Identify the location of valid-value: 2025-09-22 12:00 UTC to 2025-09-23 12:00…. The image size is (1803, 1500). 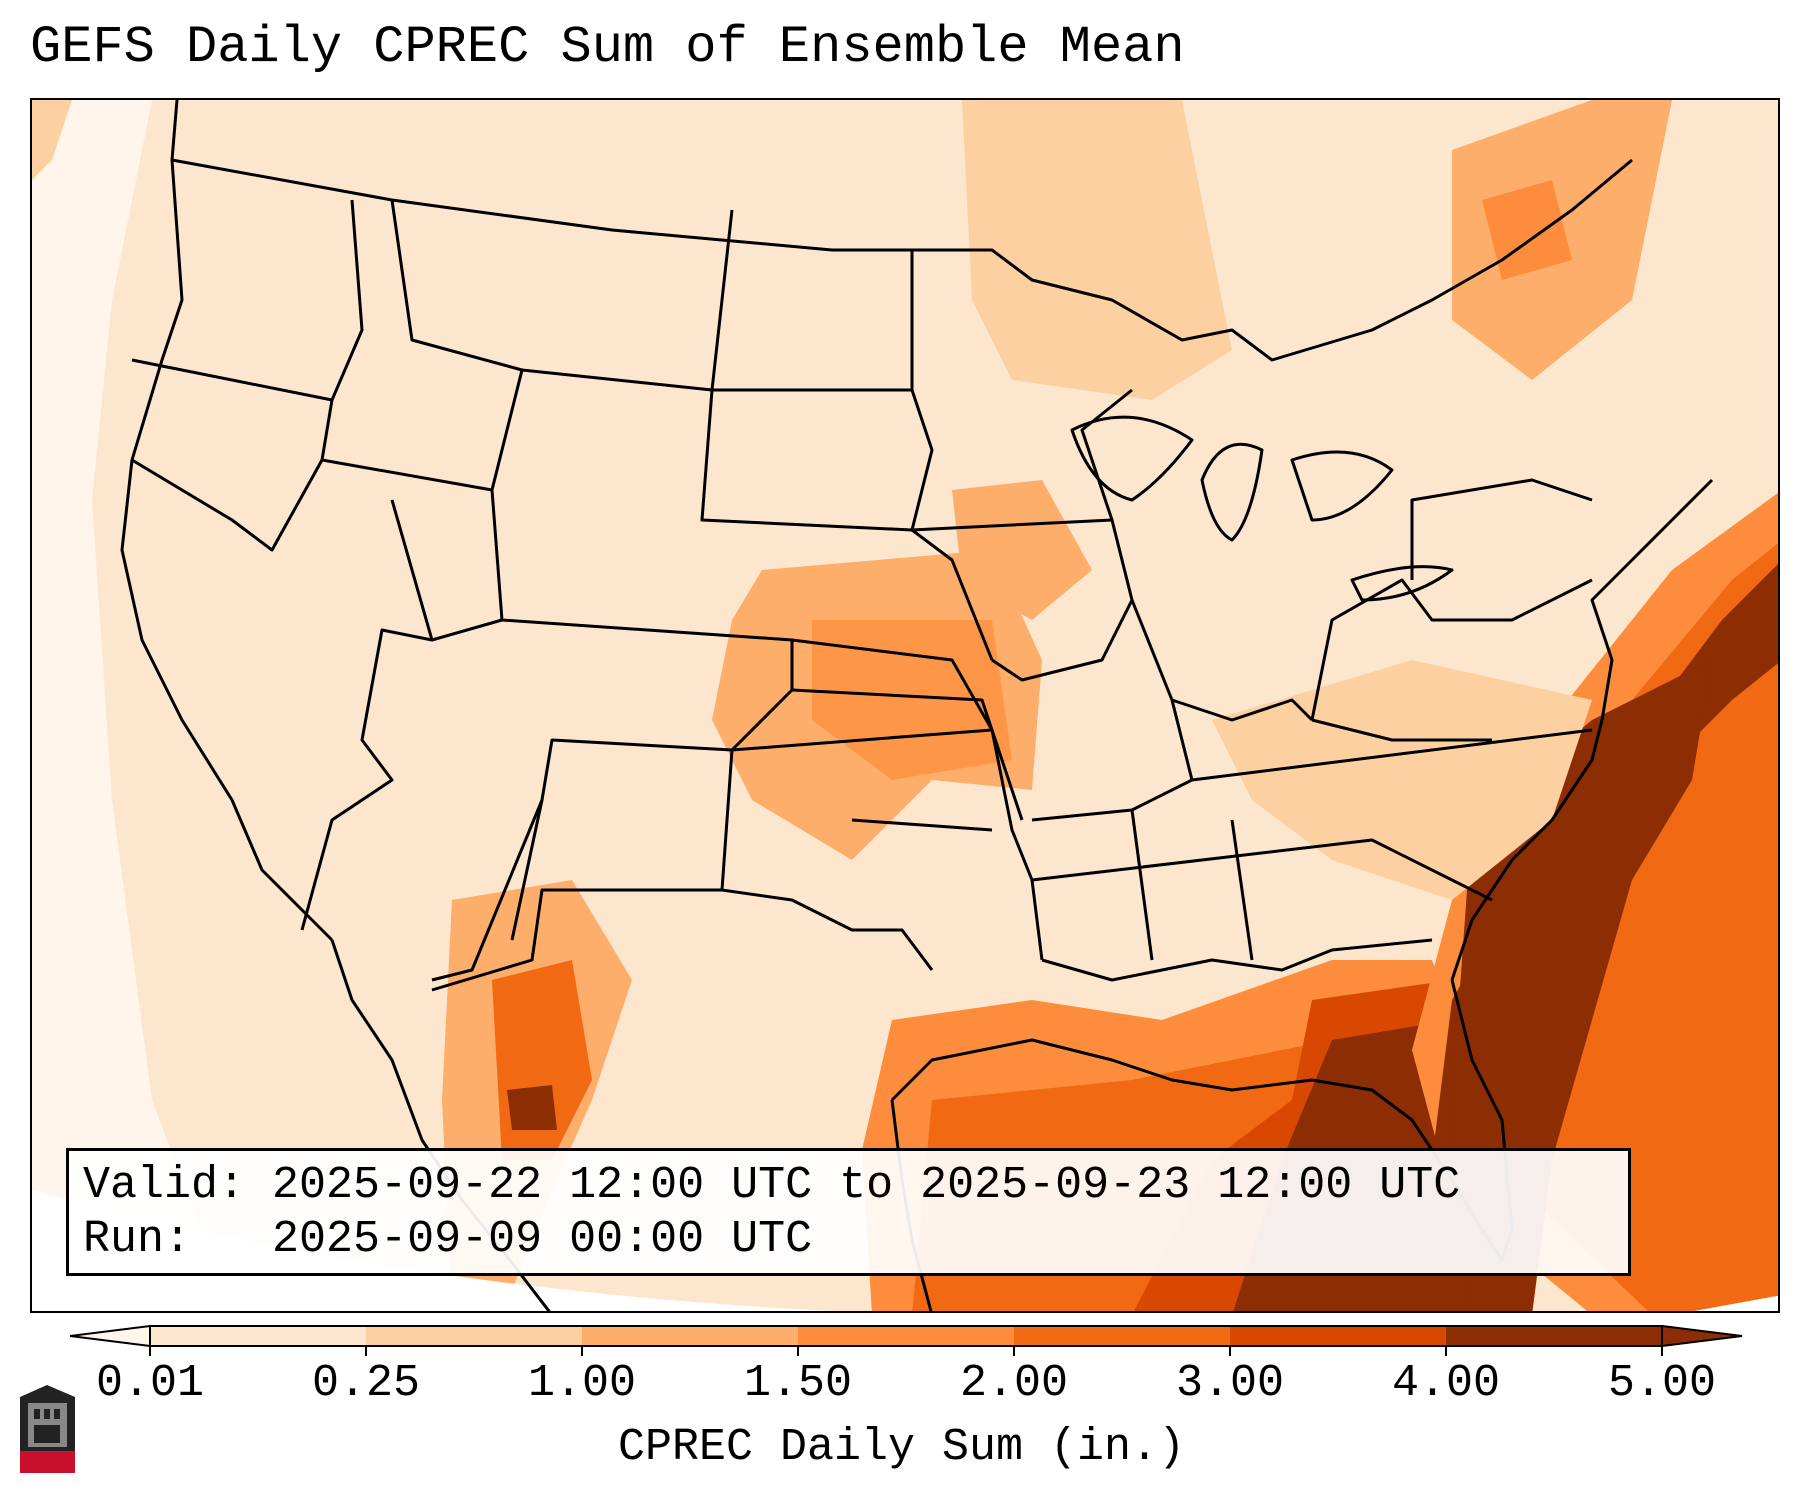
(866, 1185).